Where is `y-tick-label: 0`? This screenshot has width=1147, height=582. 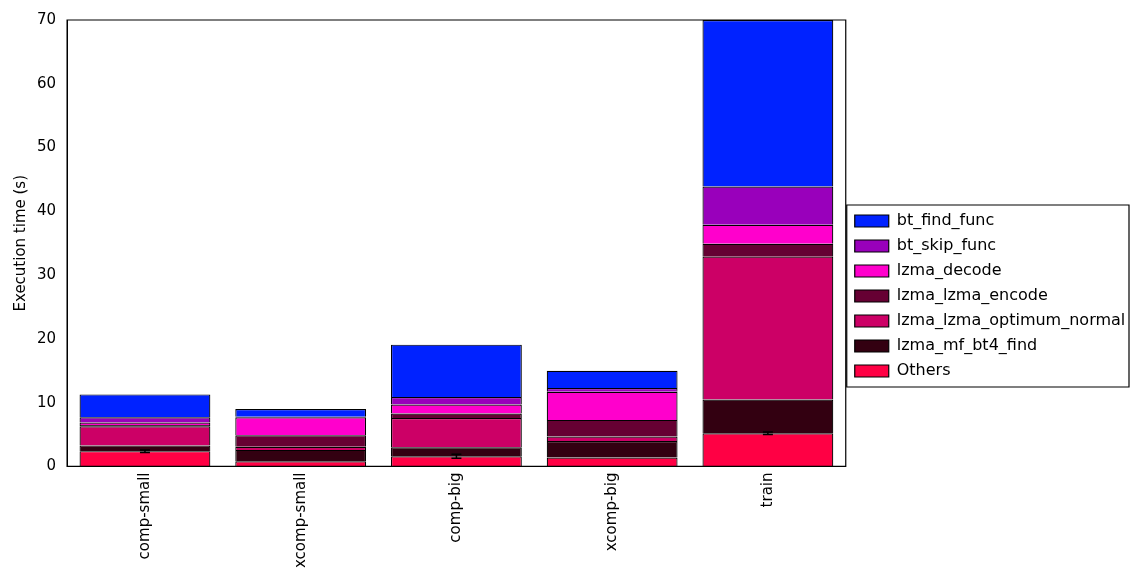
y-tick-label: 0 is located at coordinates (51, 465).